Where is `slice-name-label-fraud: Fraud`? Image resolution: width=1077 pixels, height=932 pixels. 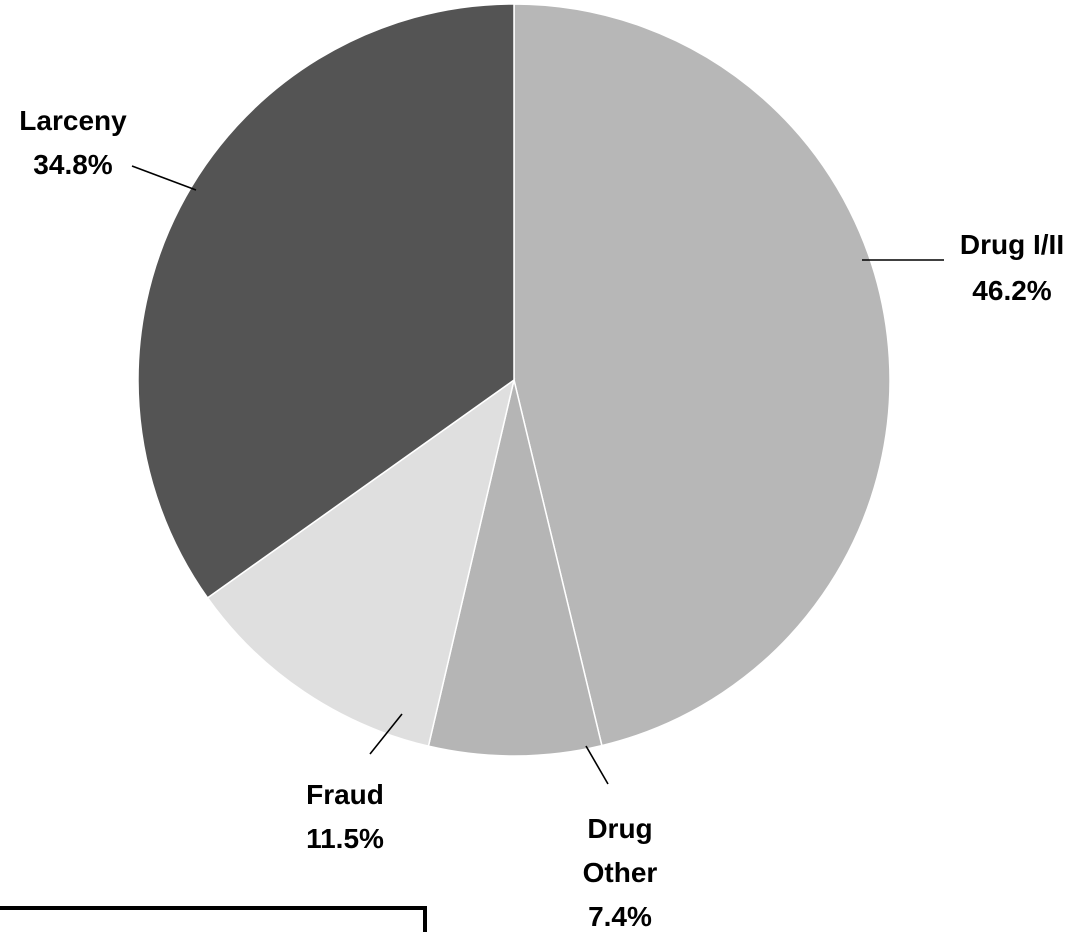 slice-name-label-fraud: Fraud is located at coordinates (345, 794).